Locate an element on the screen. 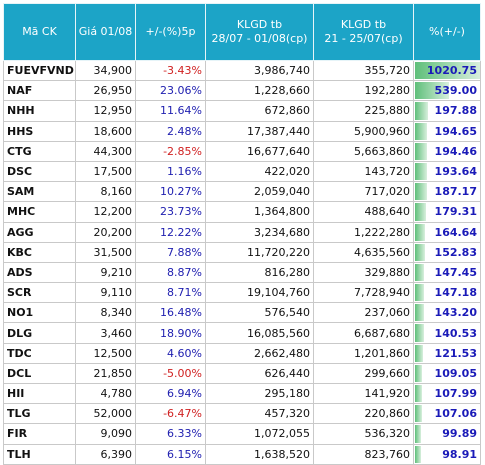 Image resolution: width=485 pixels, height=465 pixels. table-cell: 295,180 is located at coordinates (259, 393).